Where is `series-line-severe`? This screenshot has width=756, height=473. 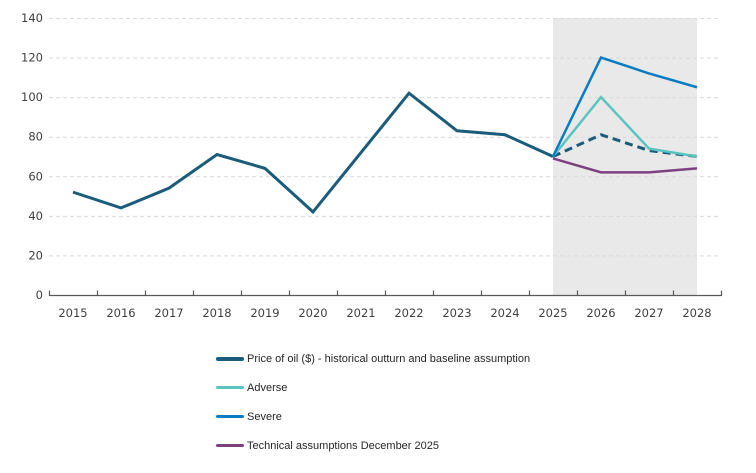
series-line-severe is located at coordinates (624, 107).